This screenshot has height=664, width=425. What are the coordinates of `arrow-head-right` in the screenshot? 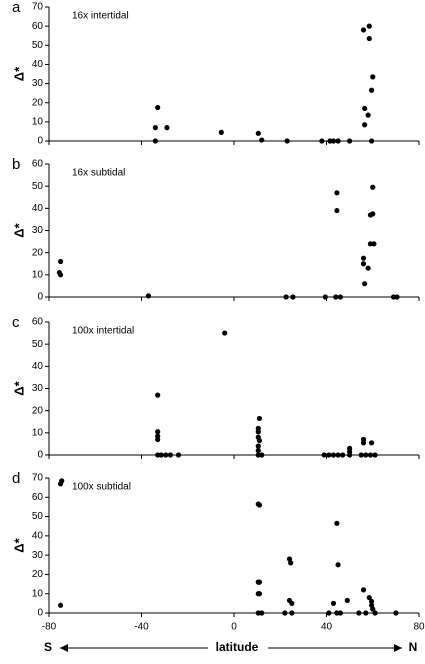 It's located at (398, 648).